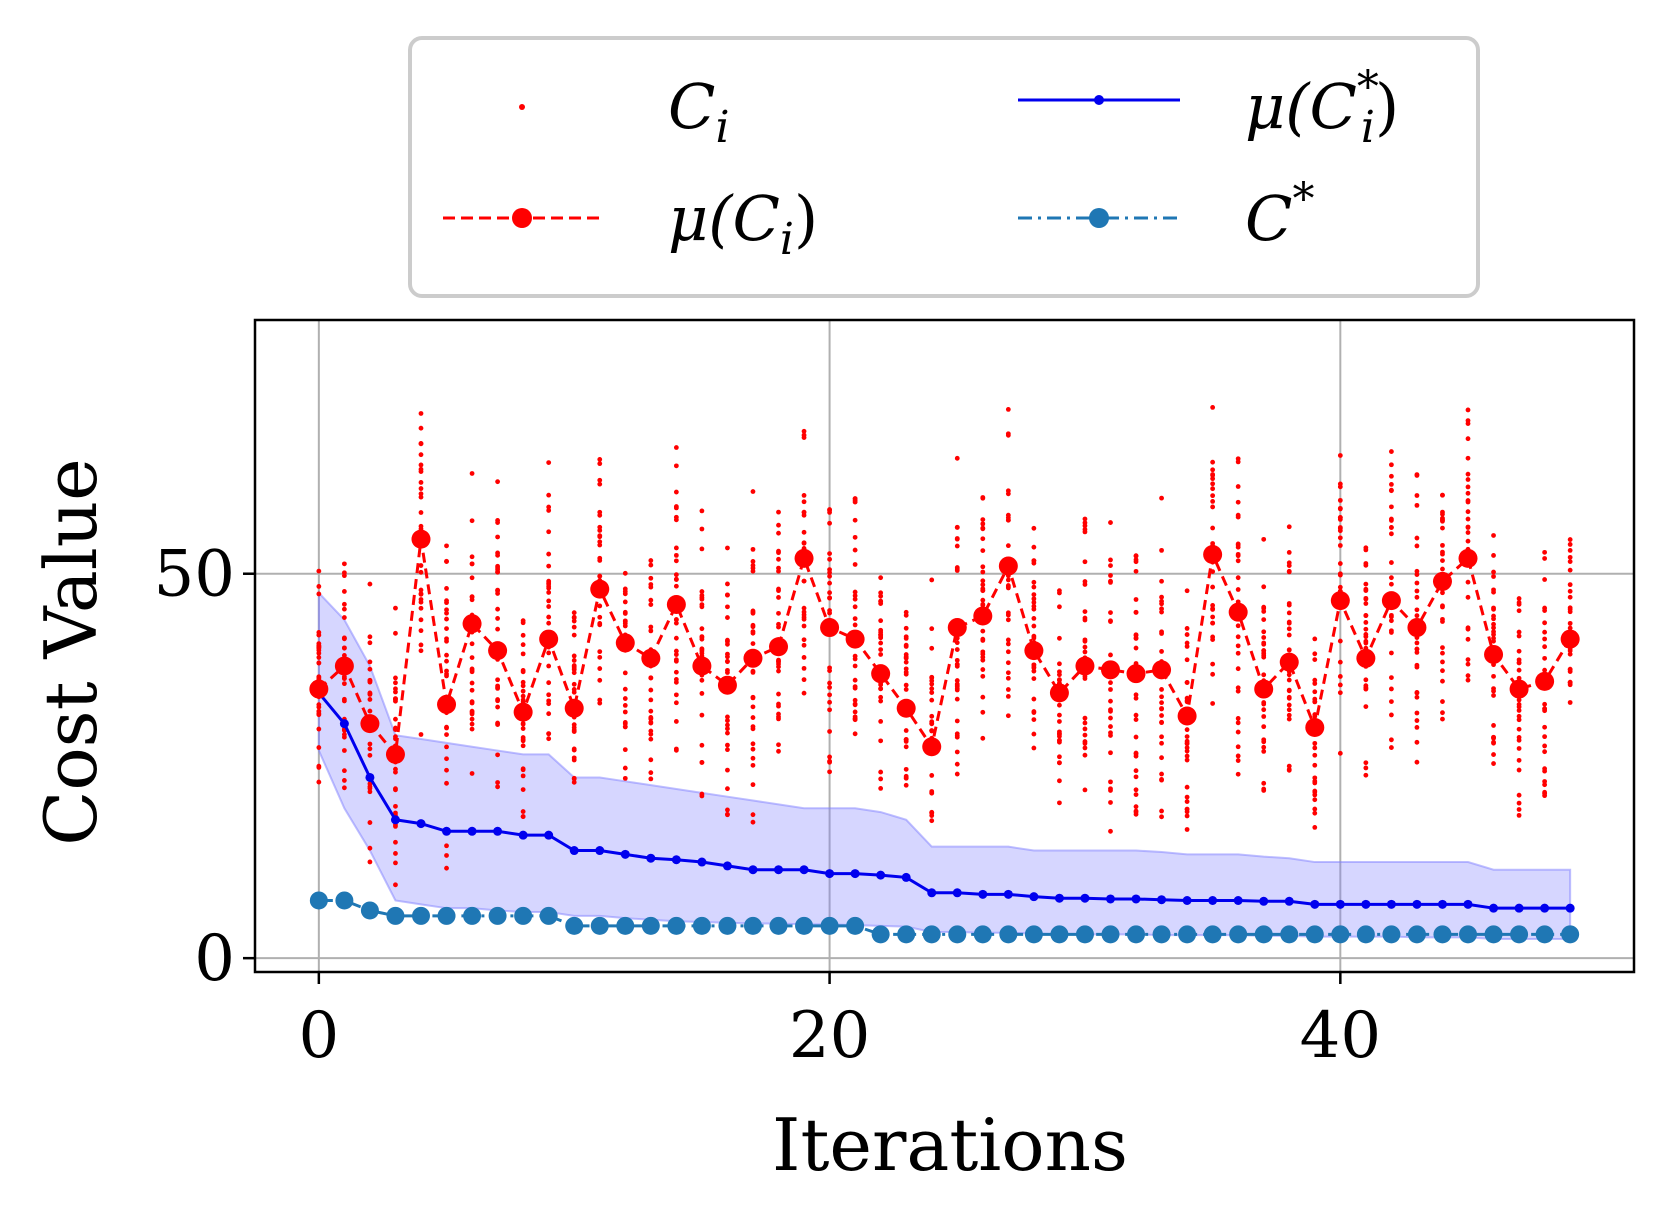 This screenshot has width=1663, height=1223. I want to click on y-axis-label: Cost Value, so click(71, 652).